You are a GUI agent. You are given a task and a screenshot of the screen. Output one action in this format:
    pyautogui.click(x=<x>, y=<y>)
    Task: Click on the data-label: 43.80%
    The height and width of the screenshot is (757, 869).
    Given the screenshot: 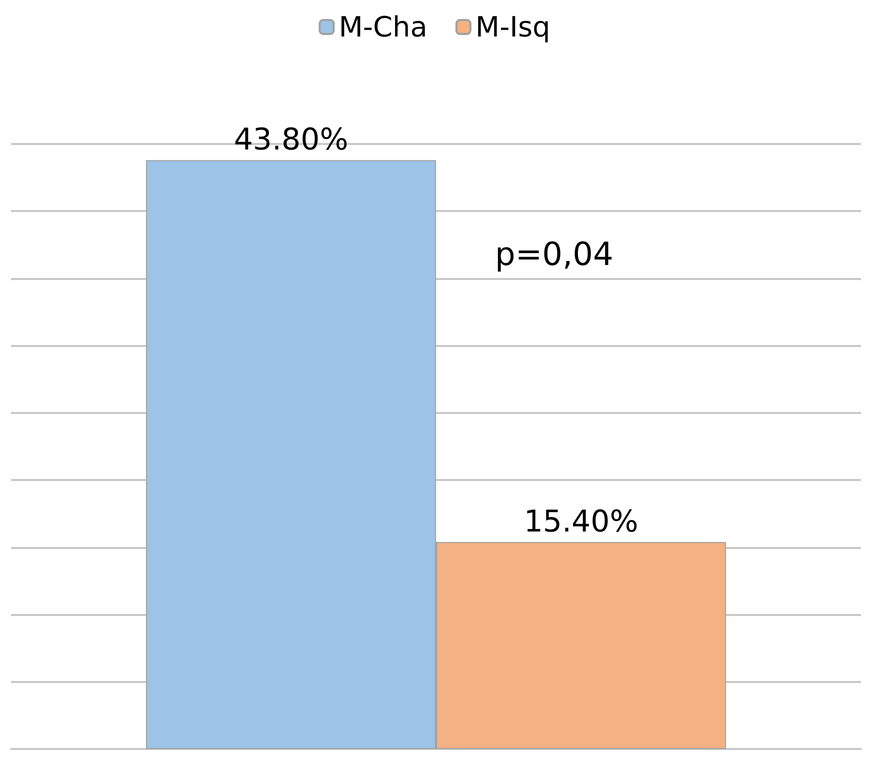 What is the action you would take?
    pyautogui.click(x=291, y=140)
    